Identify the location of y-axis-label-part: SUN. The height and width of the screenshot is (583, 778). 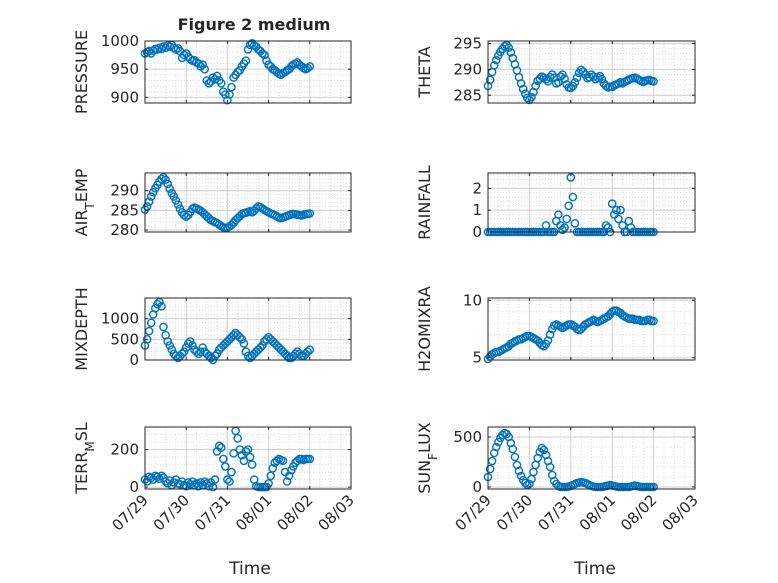
(424, 477).